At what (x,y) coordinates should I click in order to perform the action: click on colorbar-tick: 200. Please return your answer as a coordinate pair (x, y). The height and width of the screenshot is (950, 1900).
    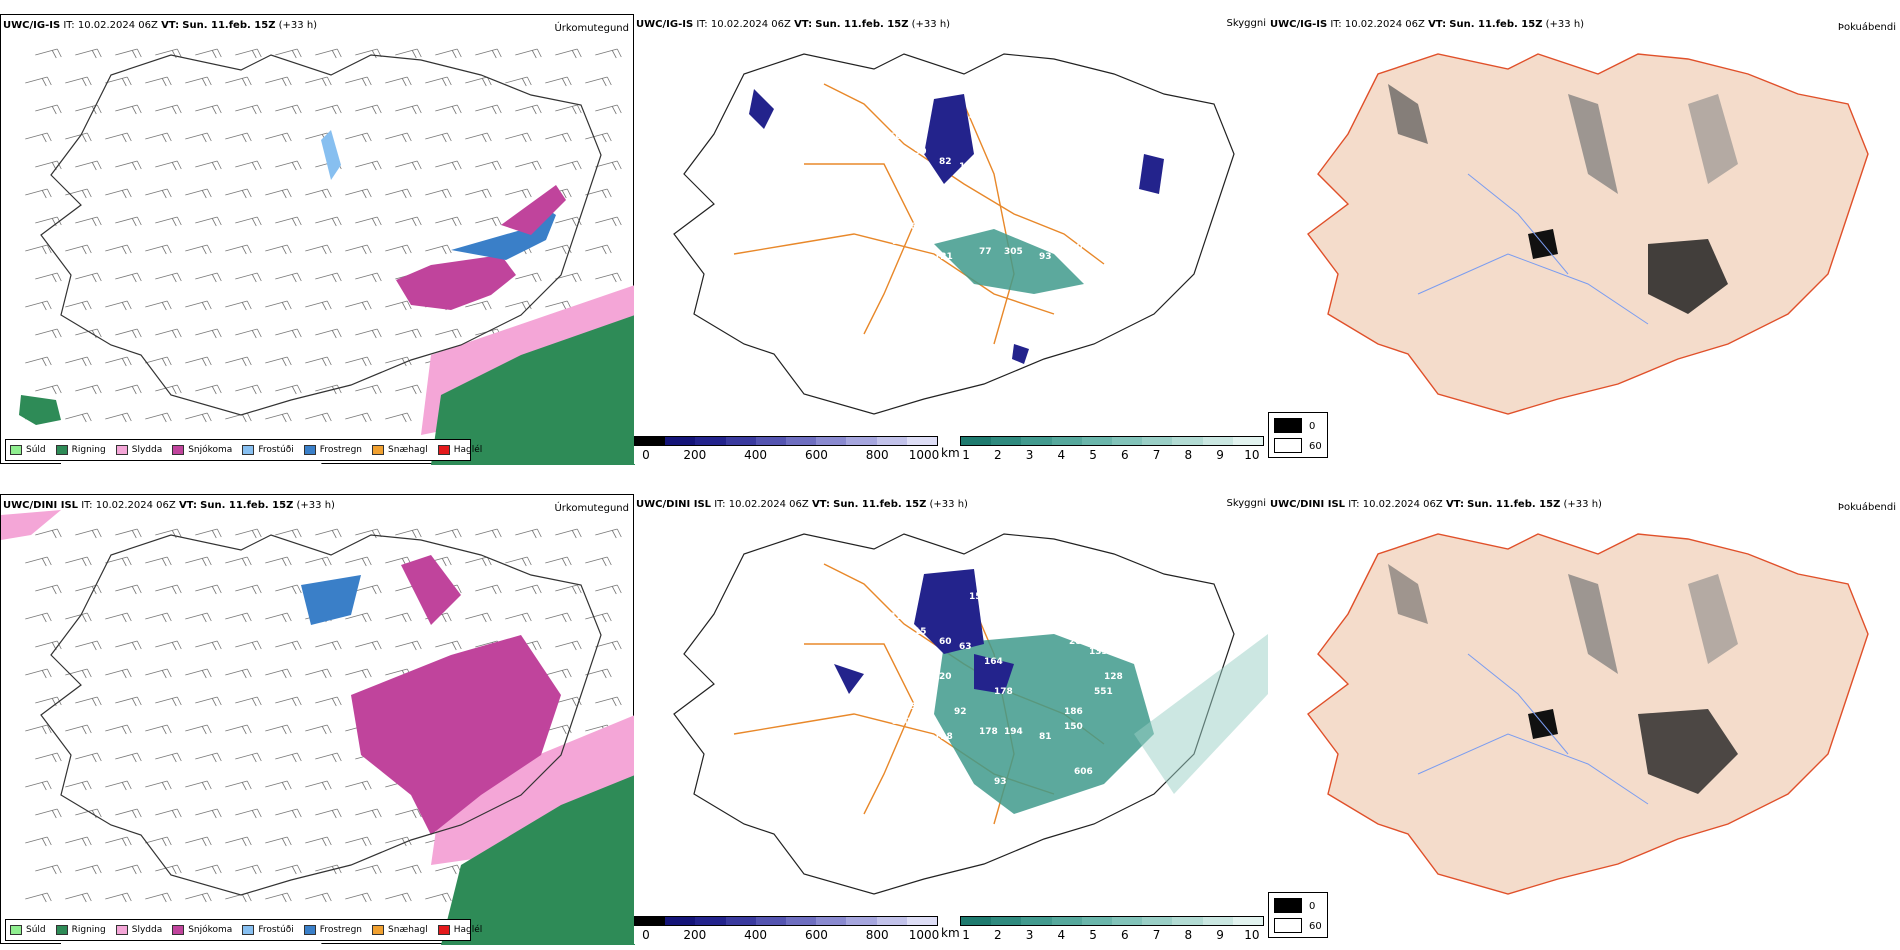
    Looking at the image, I should click on (695, 455).